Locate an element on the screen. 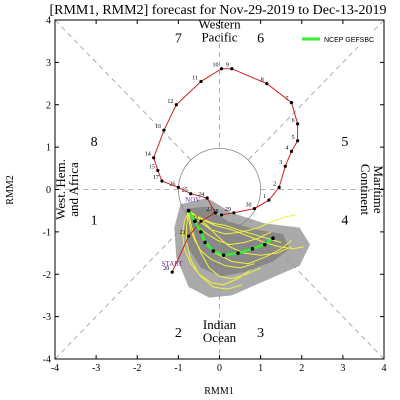 This screenshot has width=400, height=400. observed-point-label: 20 is located at coordinates (166, 269).